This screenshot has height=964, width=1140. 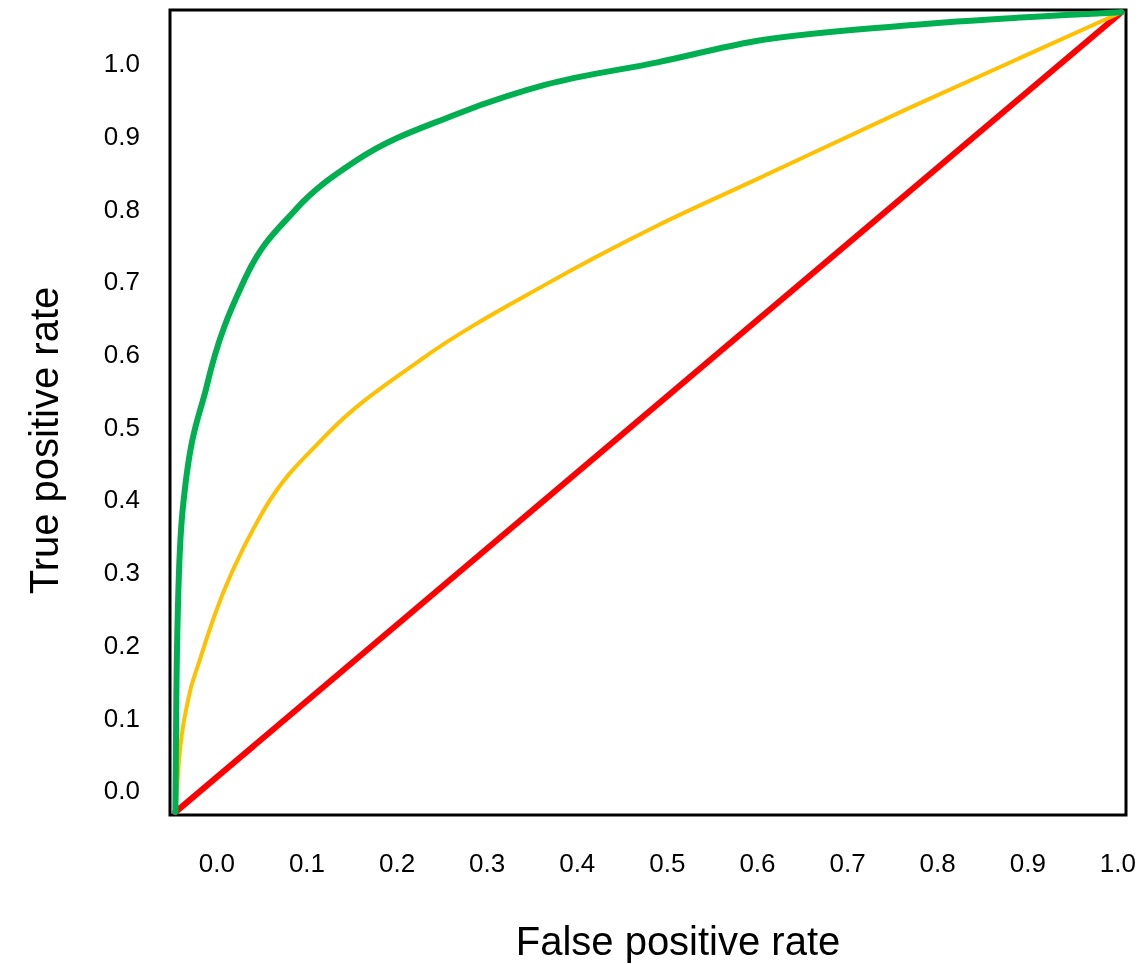 I want to click on x-tick-label: 0.2, so click(x=397, y=863).